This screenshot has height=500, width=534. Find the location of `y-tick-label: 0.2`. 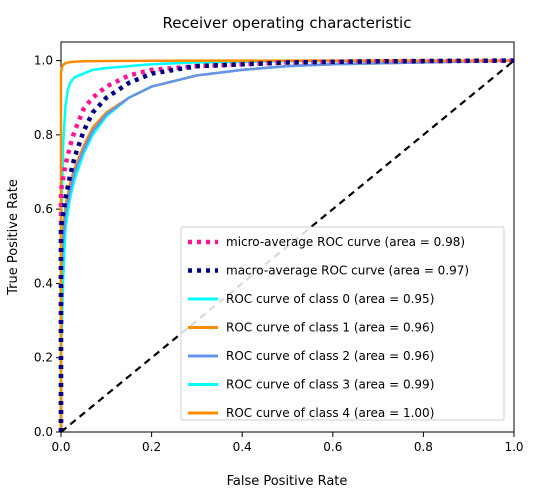

y-tick-label: 0.2 is located at coordinates (43, 358).